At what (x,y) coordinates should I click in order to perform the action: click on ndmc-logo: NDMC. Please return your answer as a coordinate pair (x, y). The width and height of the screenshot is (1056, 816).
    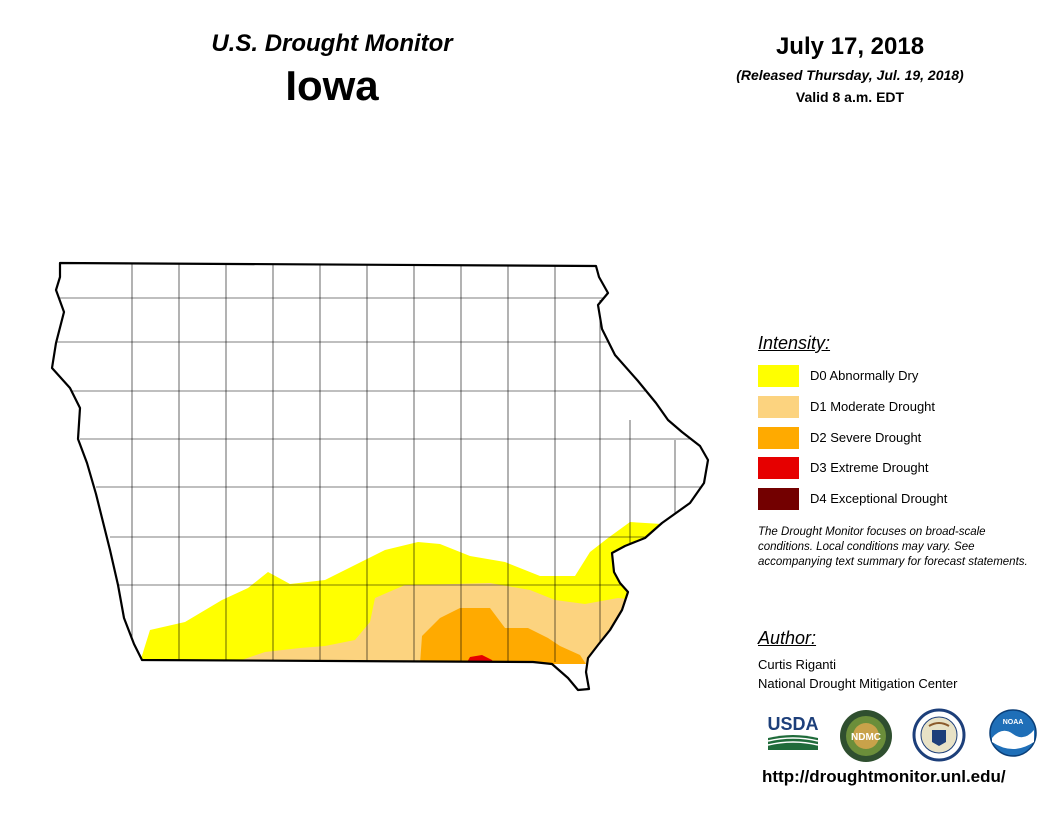
    Looking at the image, I should click on (866, 736).